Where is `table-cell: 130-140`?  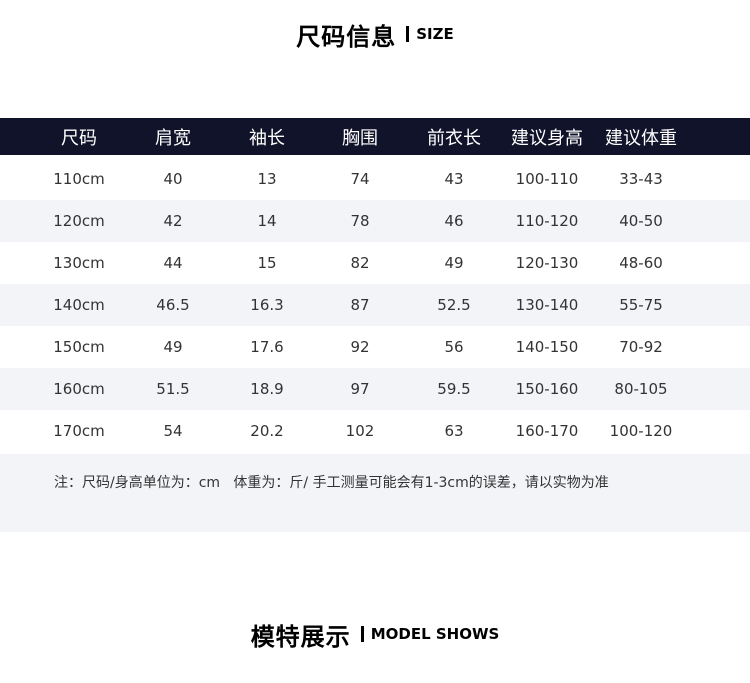 table-cell: 130-140 is located at coordinates (547, 305).